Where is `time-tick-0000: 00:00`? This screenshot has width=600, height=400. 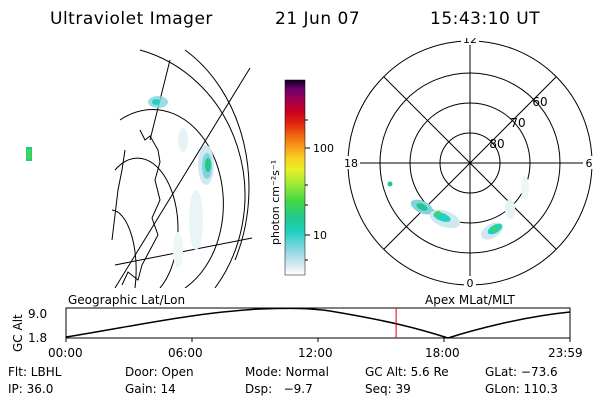 time-tick-0000: 00:00 is located at coordinates (65, 353).